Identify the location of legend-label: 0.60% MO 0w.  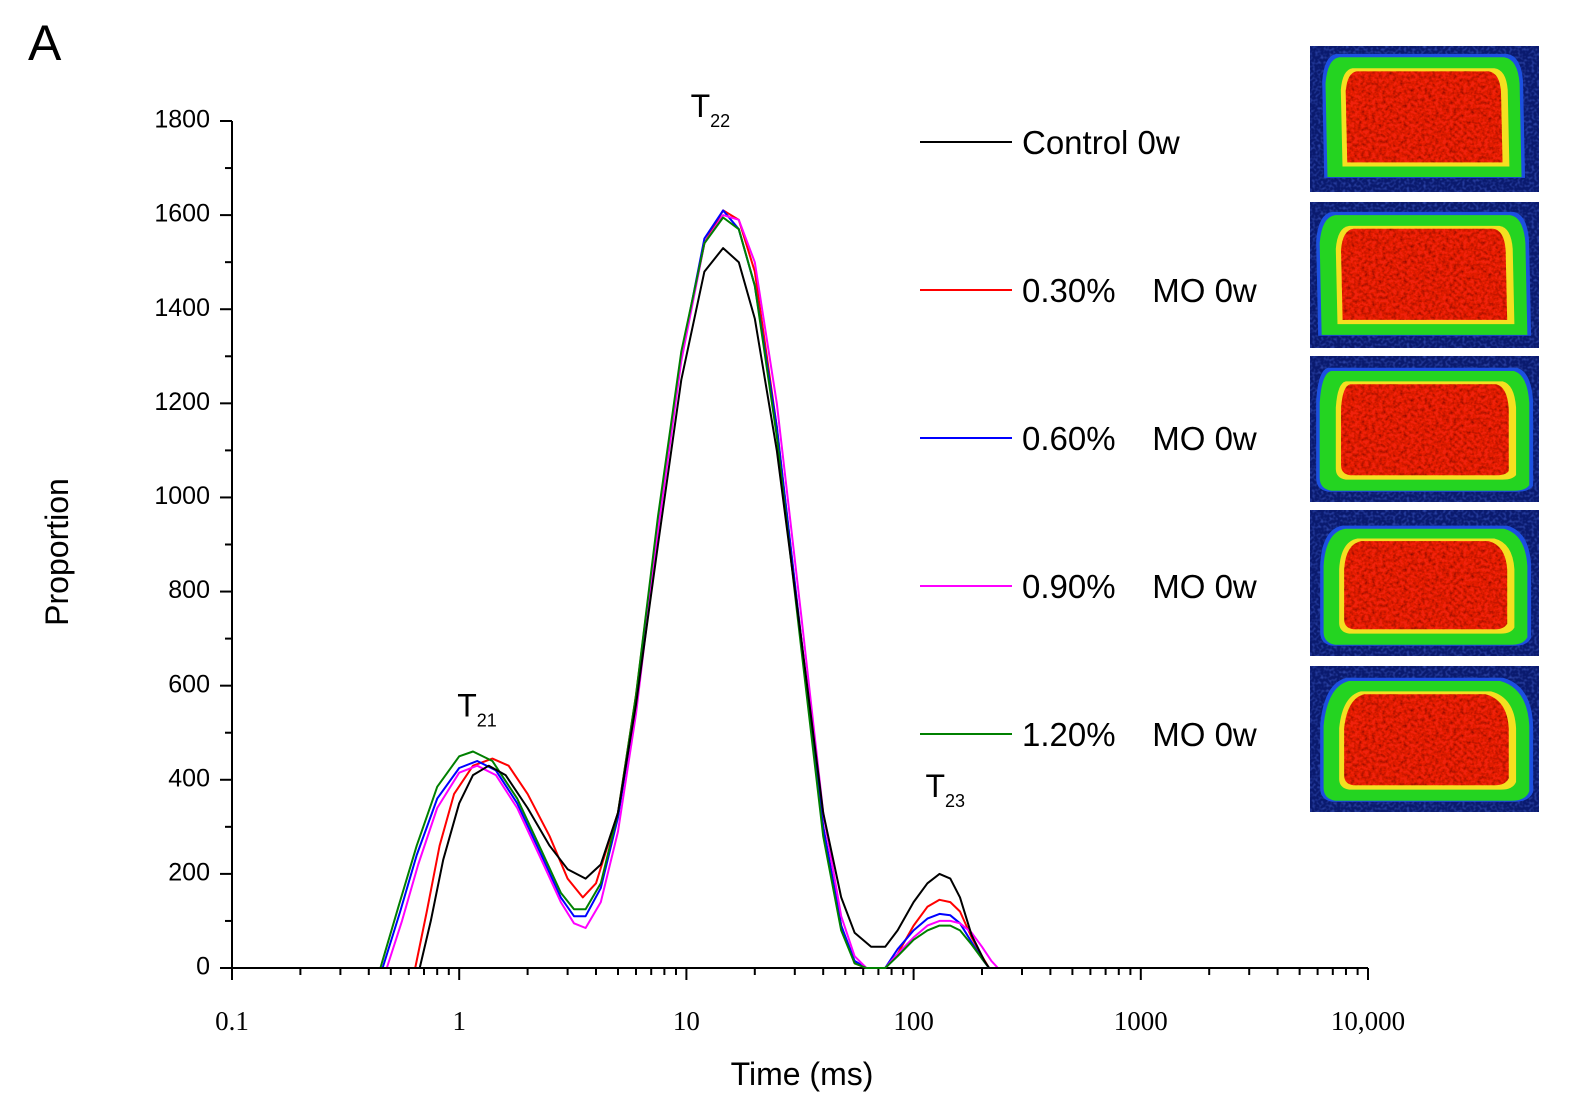
(1139, 438).